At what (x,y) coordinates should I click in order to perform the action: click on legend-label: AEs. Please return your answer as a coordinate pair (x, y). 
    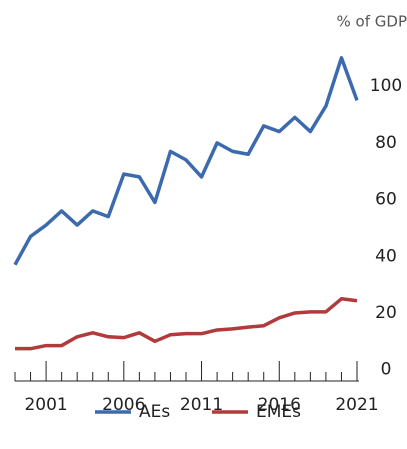
    Looking at the image, I should click on (154, 412).